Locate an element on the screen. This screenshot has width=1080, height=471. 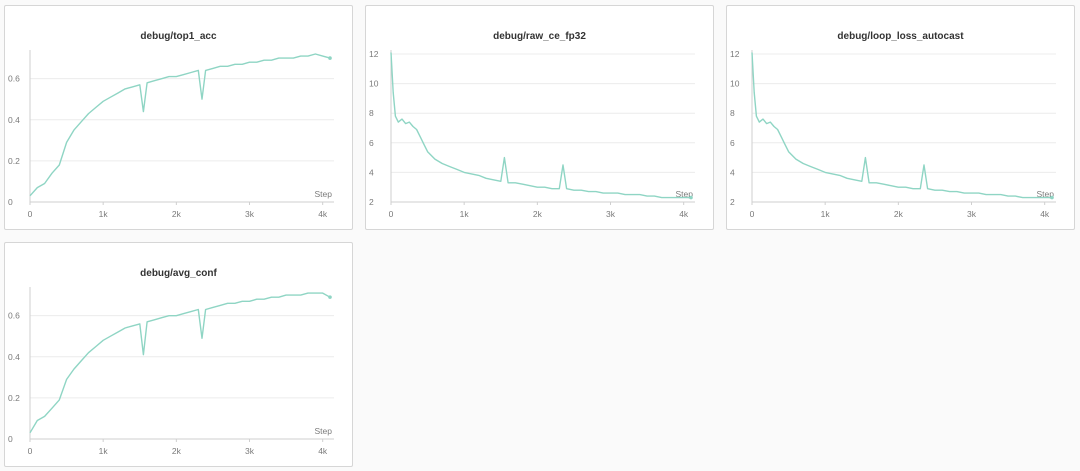
chart-title: debug/top1_acc is located at coordinates (178, 36).